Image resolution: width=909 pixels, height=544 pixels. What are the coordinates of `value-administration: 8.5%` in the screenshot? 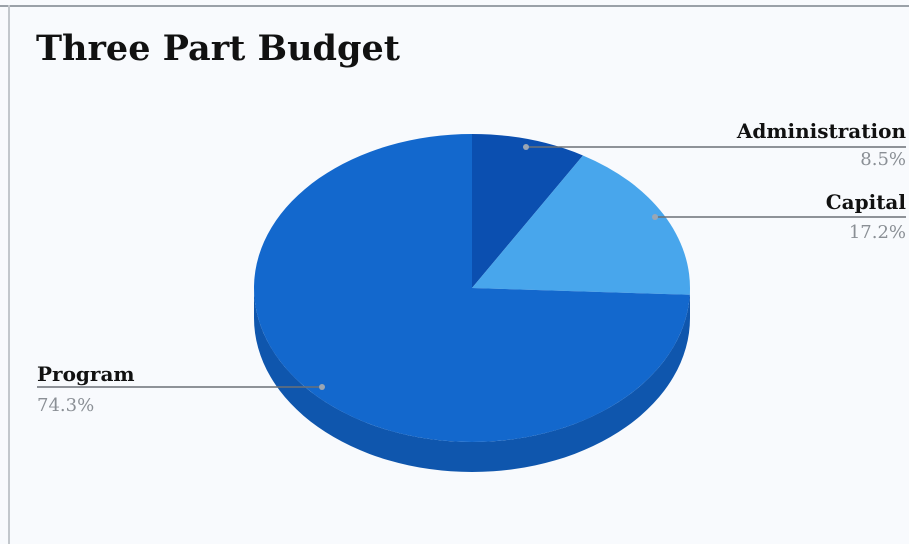 It's located at (883, 159).